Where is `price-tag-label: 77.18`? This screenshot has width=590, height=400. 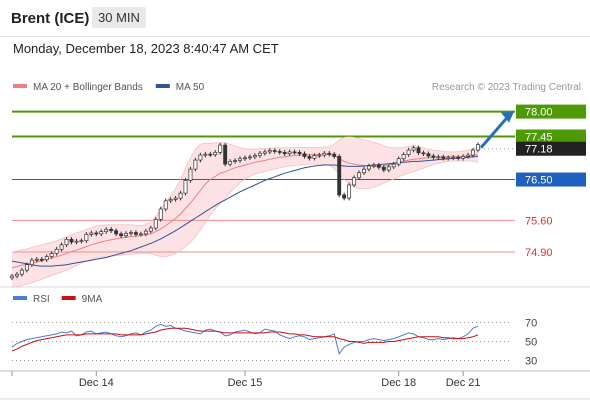 price-tag-label: 77.18 is located at coordinates (539, 150).